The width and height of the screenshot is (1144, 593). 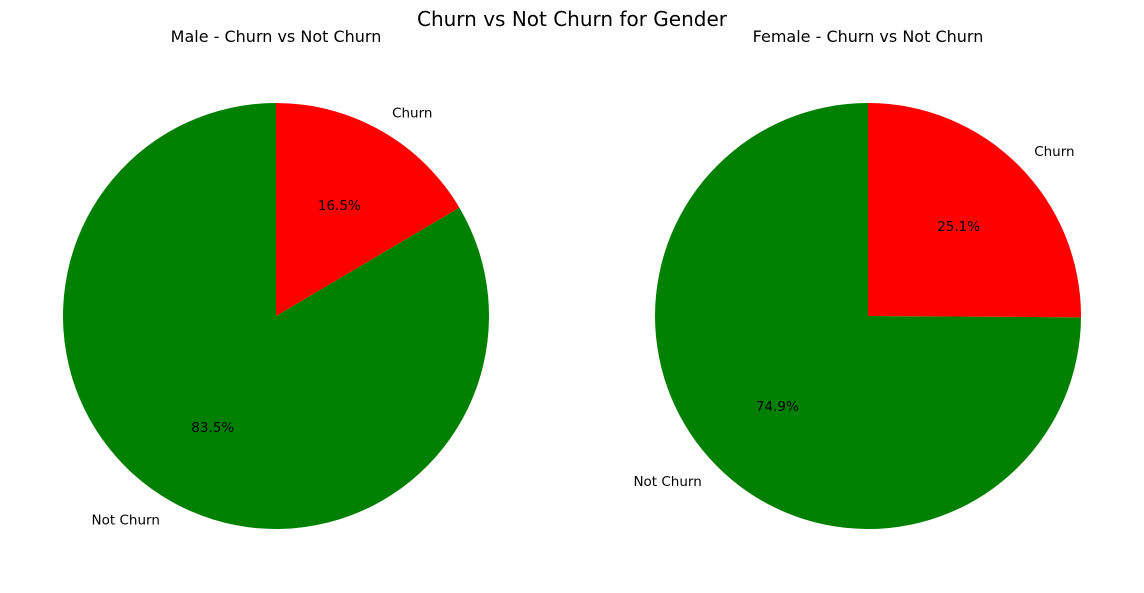 I want to click on pie-category-label-female-churn: Churn, so click(x=1054, y=152).